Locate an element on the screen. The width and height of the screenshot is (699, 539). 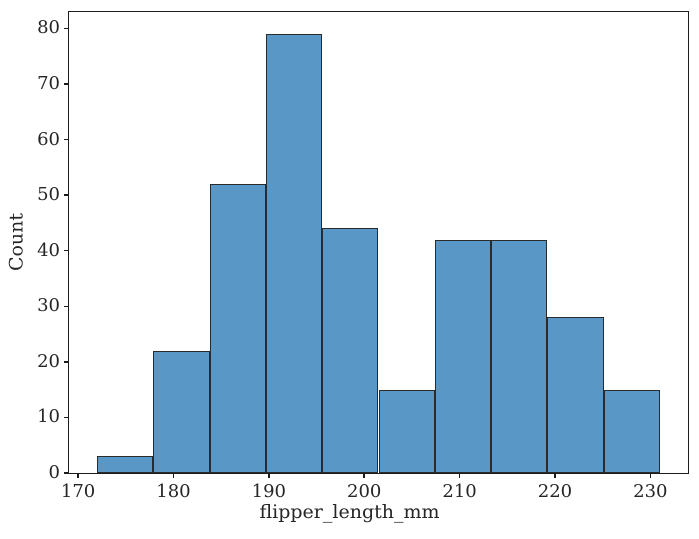
x-tick-label: 220 is located at coordinates (555, 491).